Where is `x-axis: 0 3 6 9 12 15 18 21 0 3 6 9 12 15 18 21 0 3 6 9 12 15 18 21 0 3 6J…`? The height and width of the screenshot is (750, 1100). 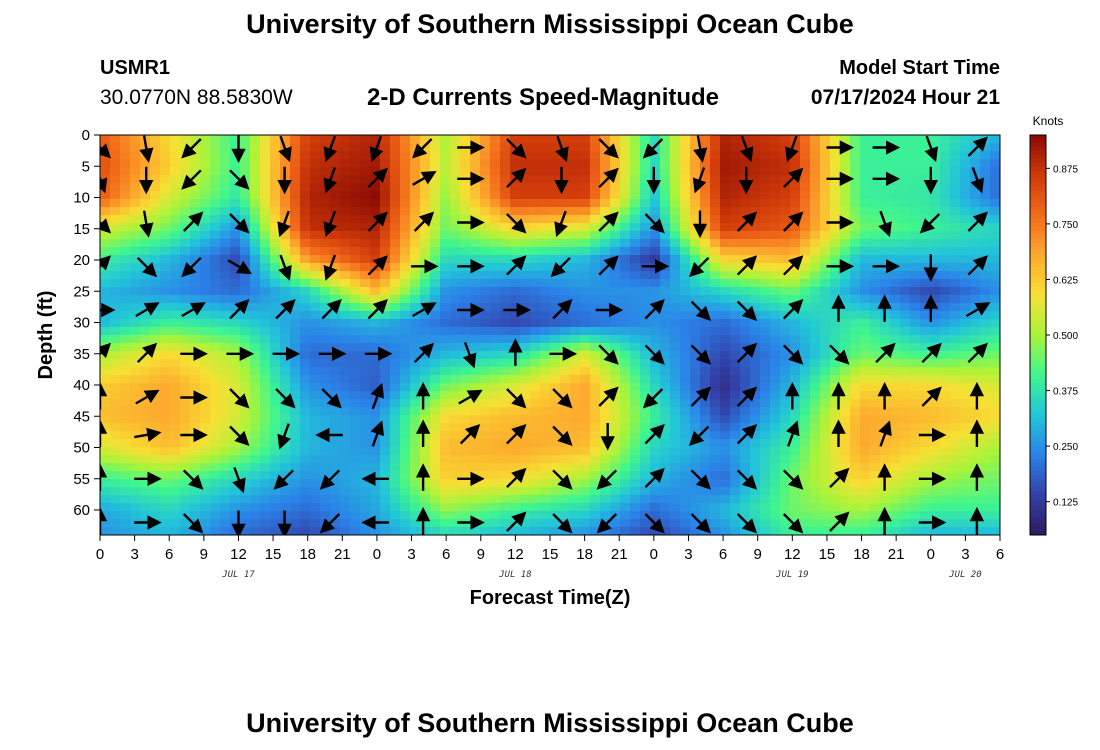
x-axis: 0 3 6 9 12 15 18 21 0 3 6 9 12 15 18 21 0 3 6 9 12 15 18 21 0 3 6J… is located at coordinates (550, 557).